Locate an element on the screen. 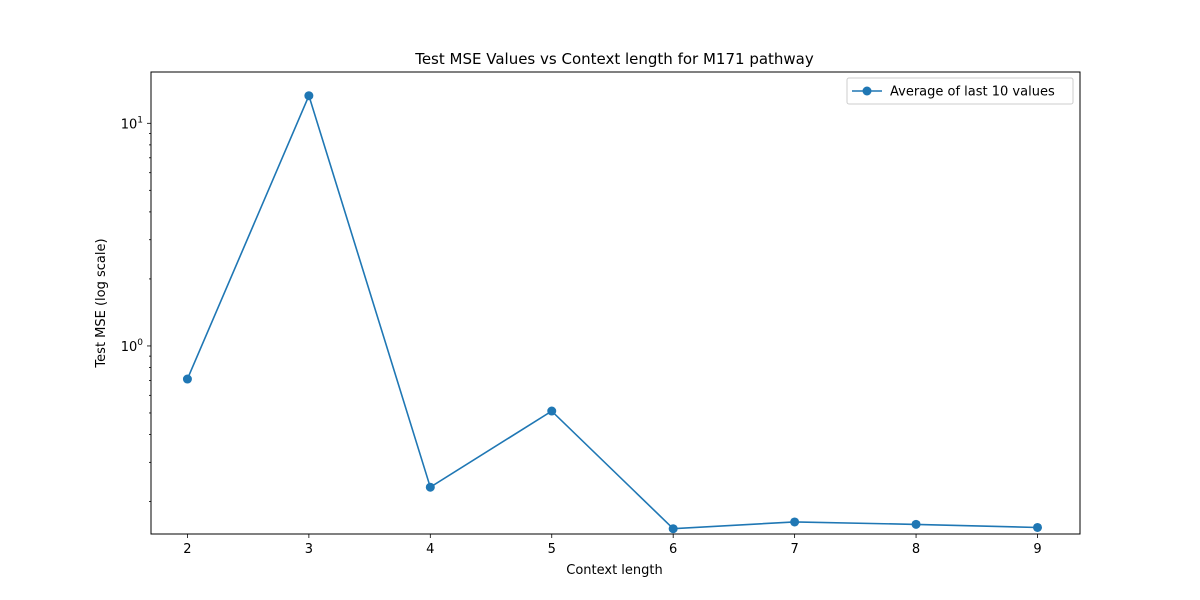  x-tick-label: 5 is located at coordinates (552, 549).